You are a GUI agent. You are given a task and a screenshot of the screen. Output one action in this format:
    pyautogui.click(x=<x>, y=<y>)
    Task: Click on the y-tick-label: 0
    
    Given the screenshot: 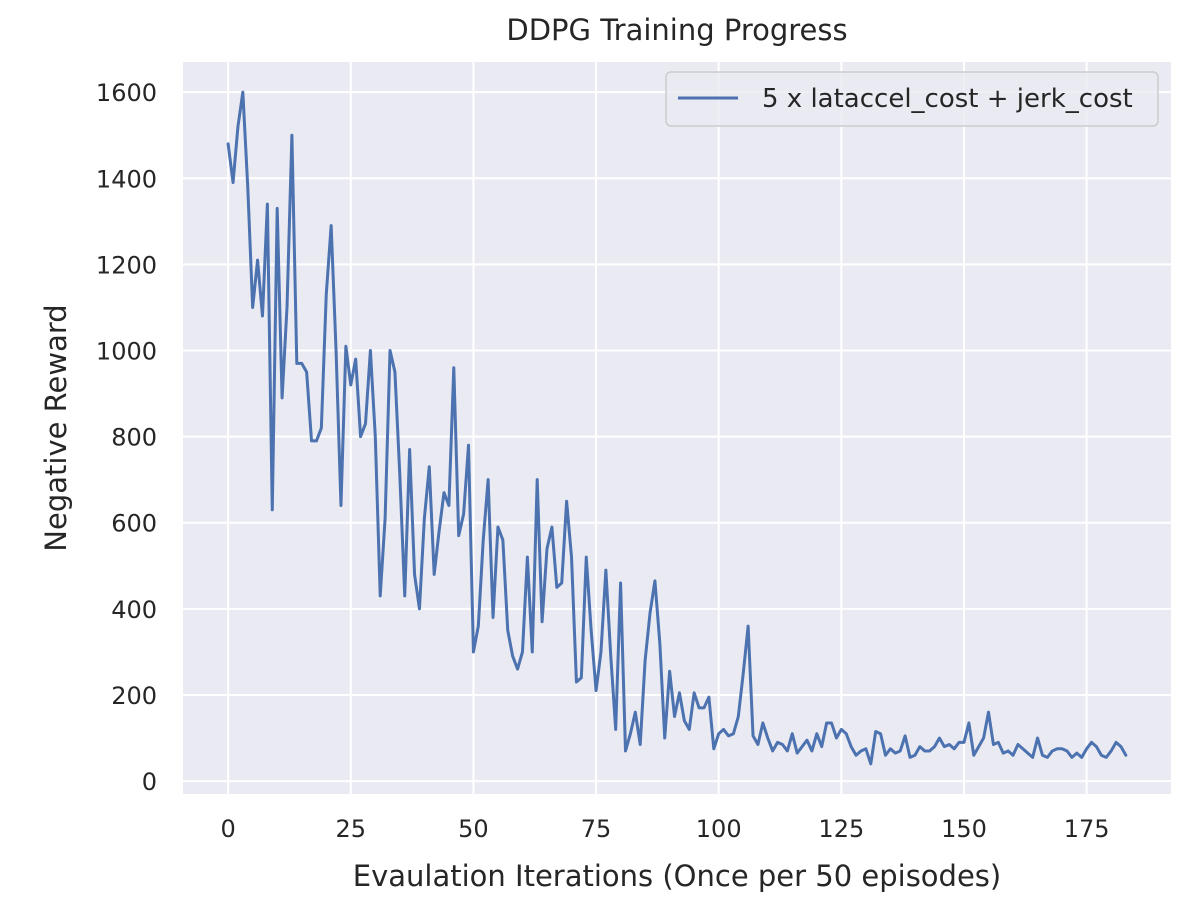 What is the action you would take?
    pyautogui.click(x=149, y=782)
    